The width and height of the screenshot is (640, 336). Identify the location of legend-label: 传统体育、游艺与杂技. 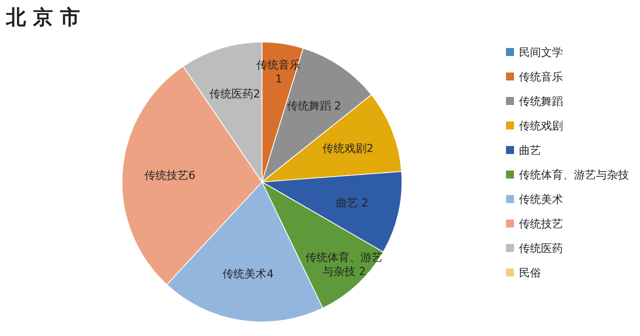
(574, 175).